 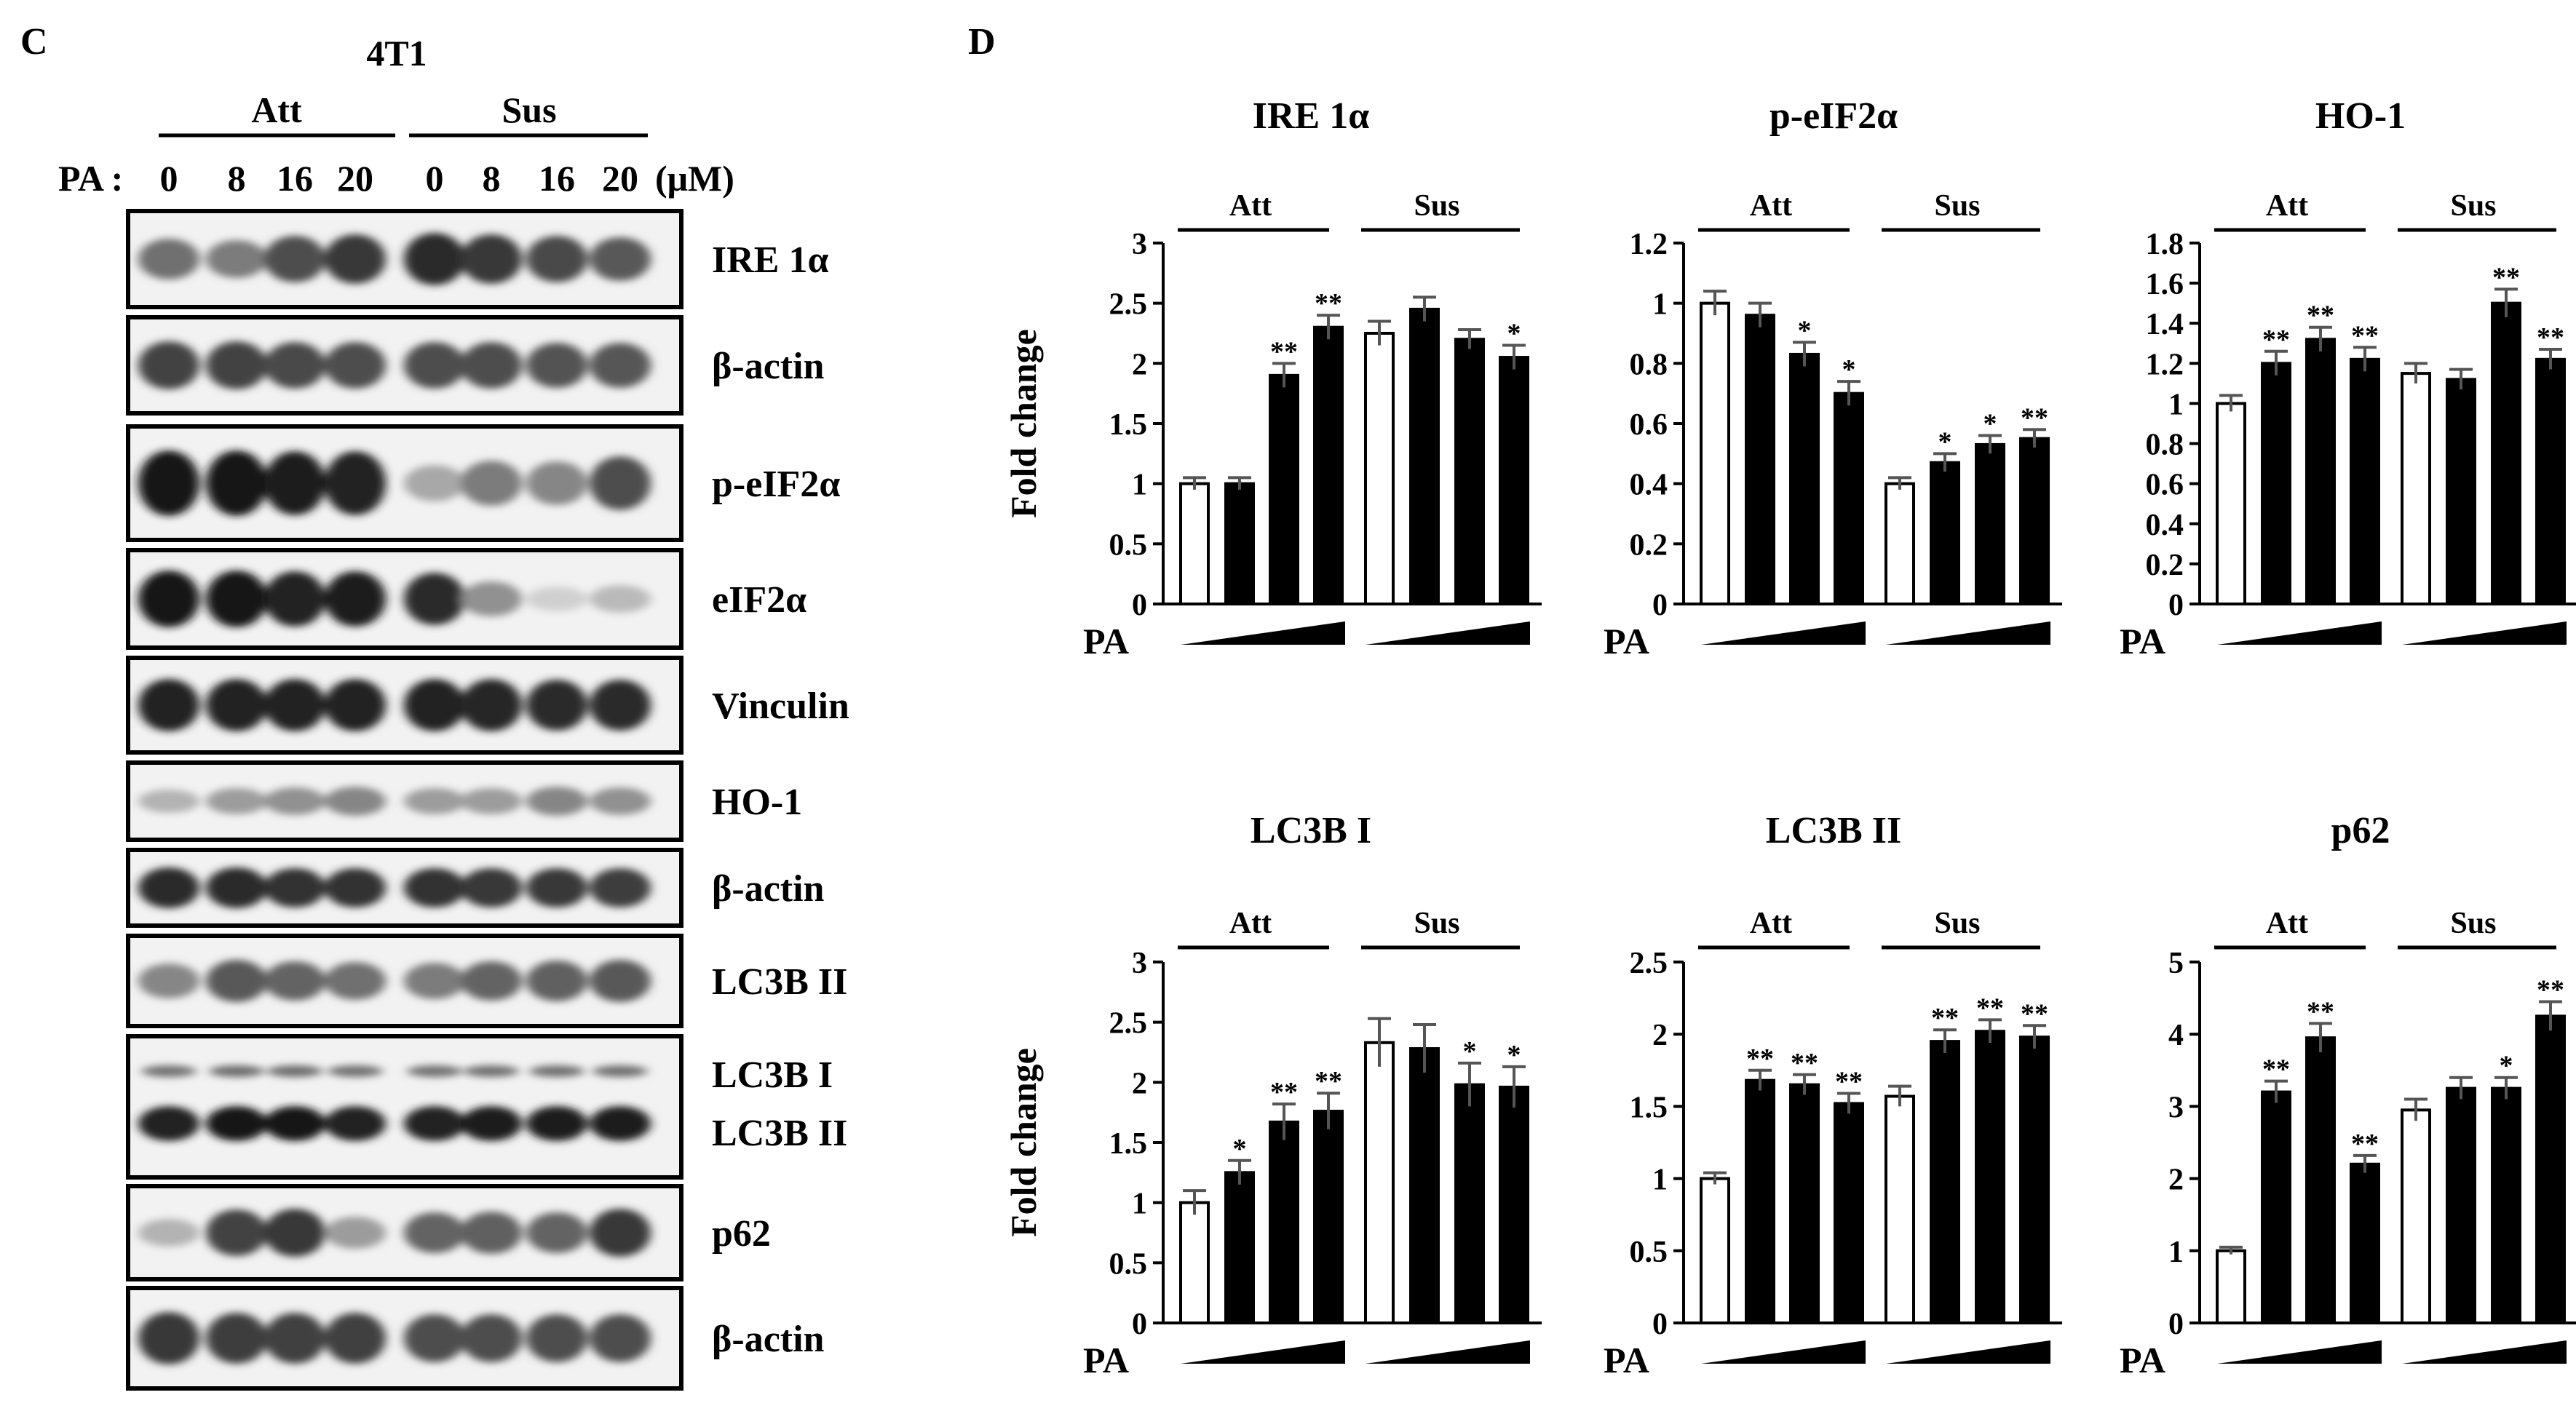 What do you see at coordinates (780, 706) in the screenshot?
I see `blot-strip-label: Vinculin` at bounding box center [780, 706].